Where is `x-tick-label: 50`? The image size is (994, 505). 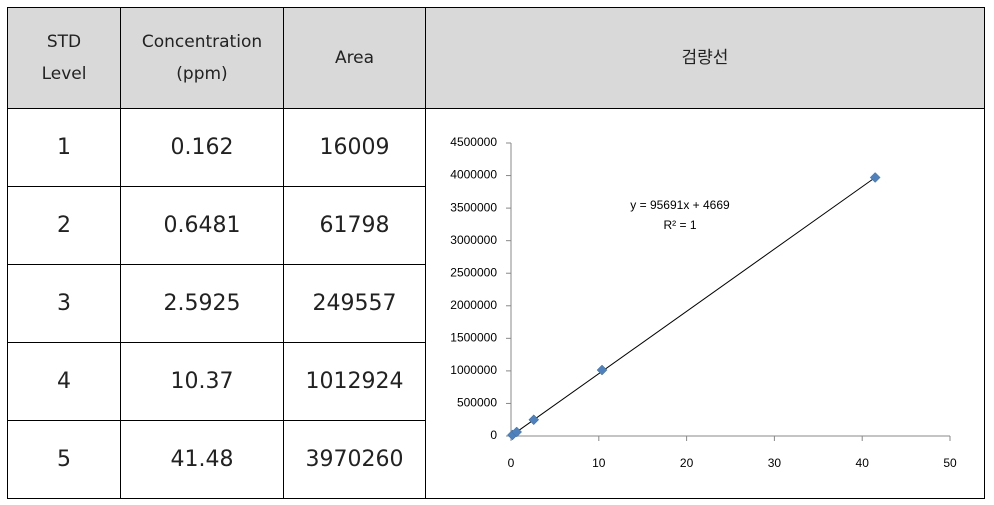 x-tick-label: 50 is located at coordinates (950, 463).